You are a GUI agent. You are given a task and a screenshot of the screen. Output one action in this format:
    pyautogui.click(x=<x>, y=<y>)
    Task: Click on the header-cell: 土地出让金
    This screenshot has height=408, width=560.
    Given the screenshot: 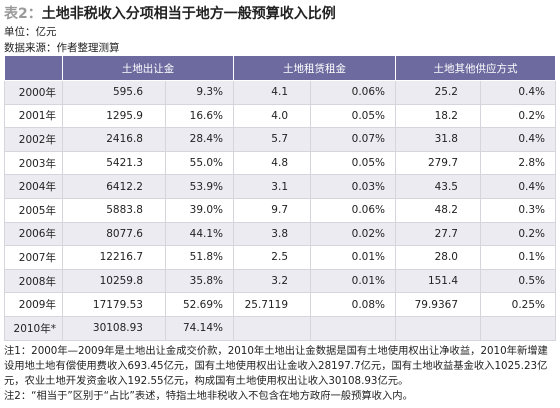 What is the action you would take?
    pyautogui.click(x=148, y=68)
    